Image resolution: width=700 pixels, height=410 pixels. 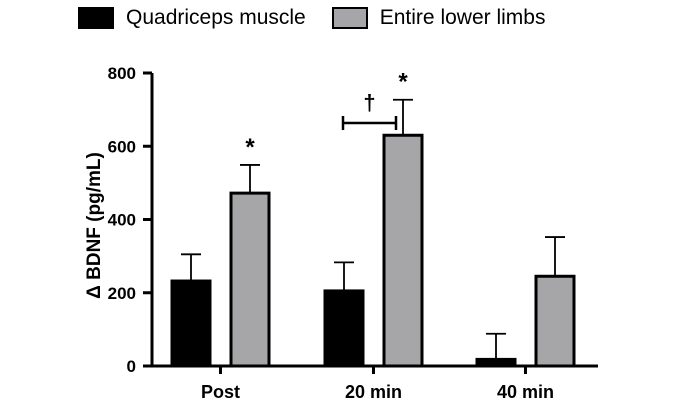 What do you see at coordinates (220, 392) in the screenshot?
I see `x-category-label: Post` at bounding box center [220, 392].